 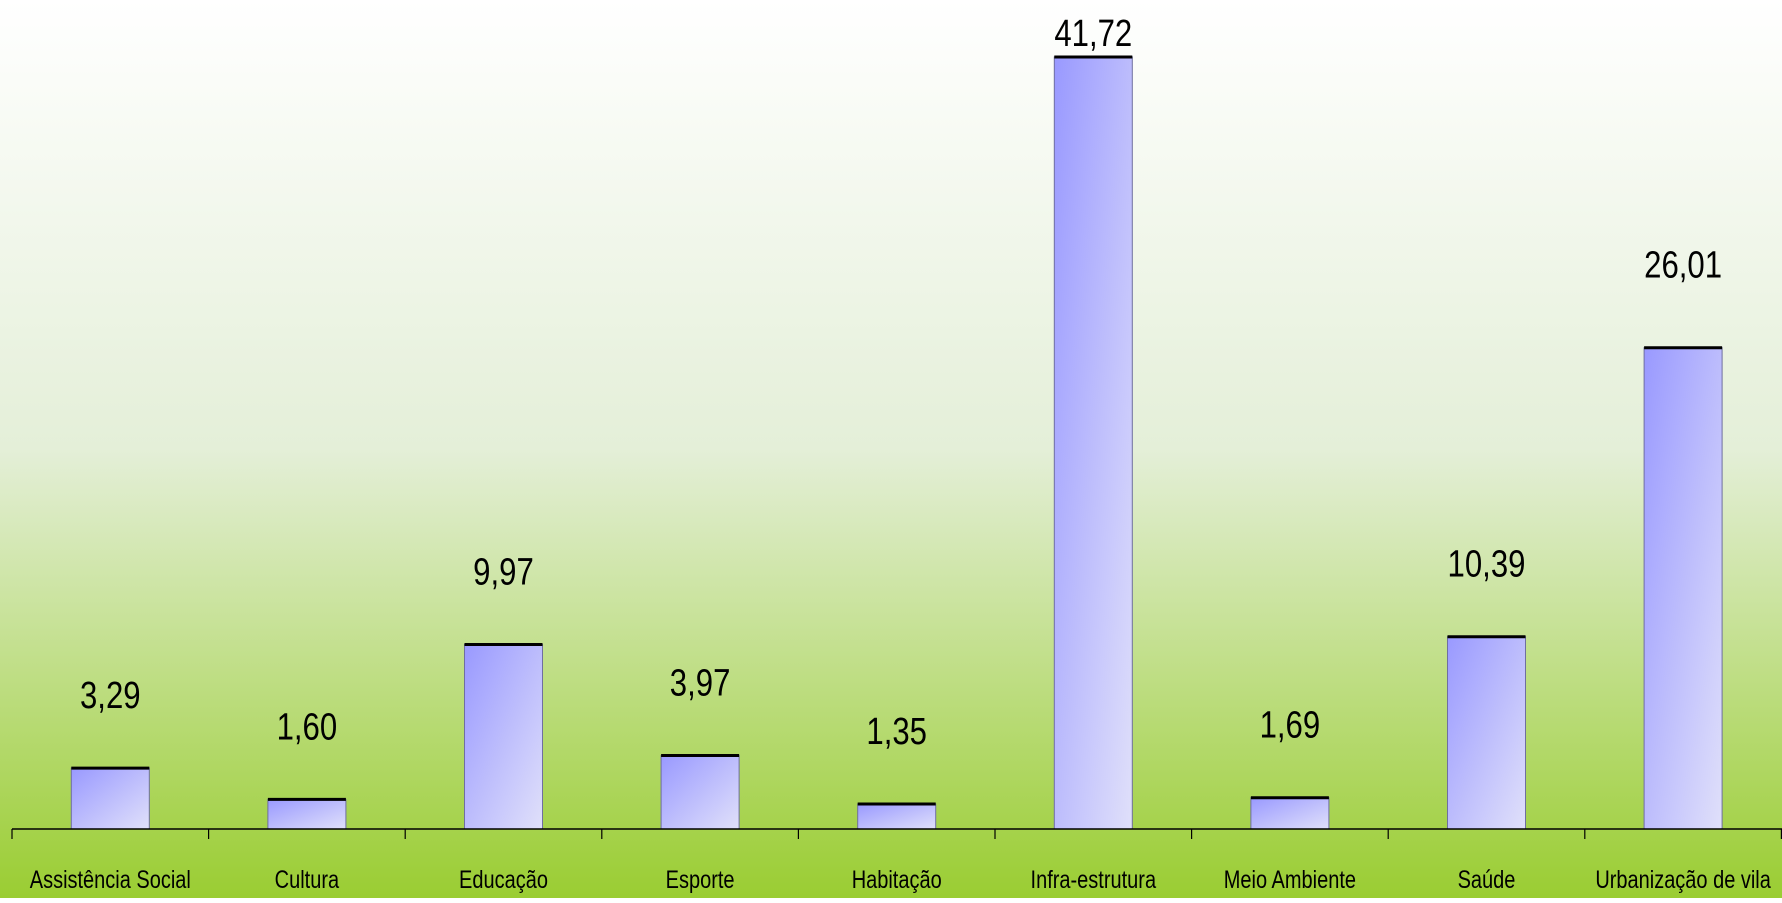 What do you see at coordinates (307, 880) in the screenshot?
I see `category-label: Cultura` at bounding box center [307, 880].